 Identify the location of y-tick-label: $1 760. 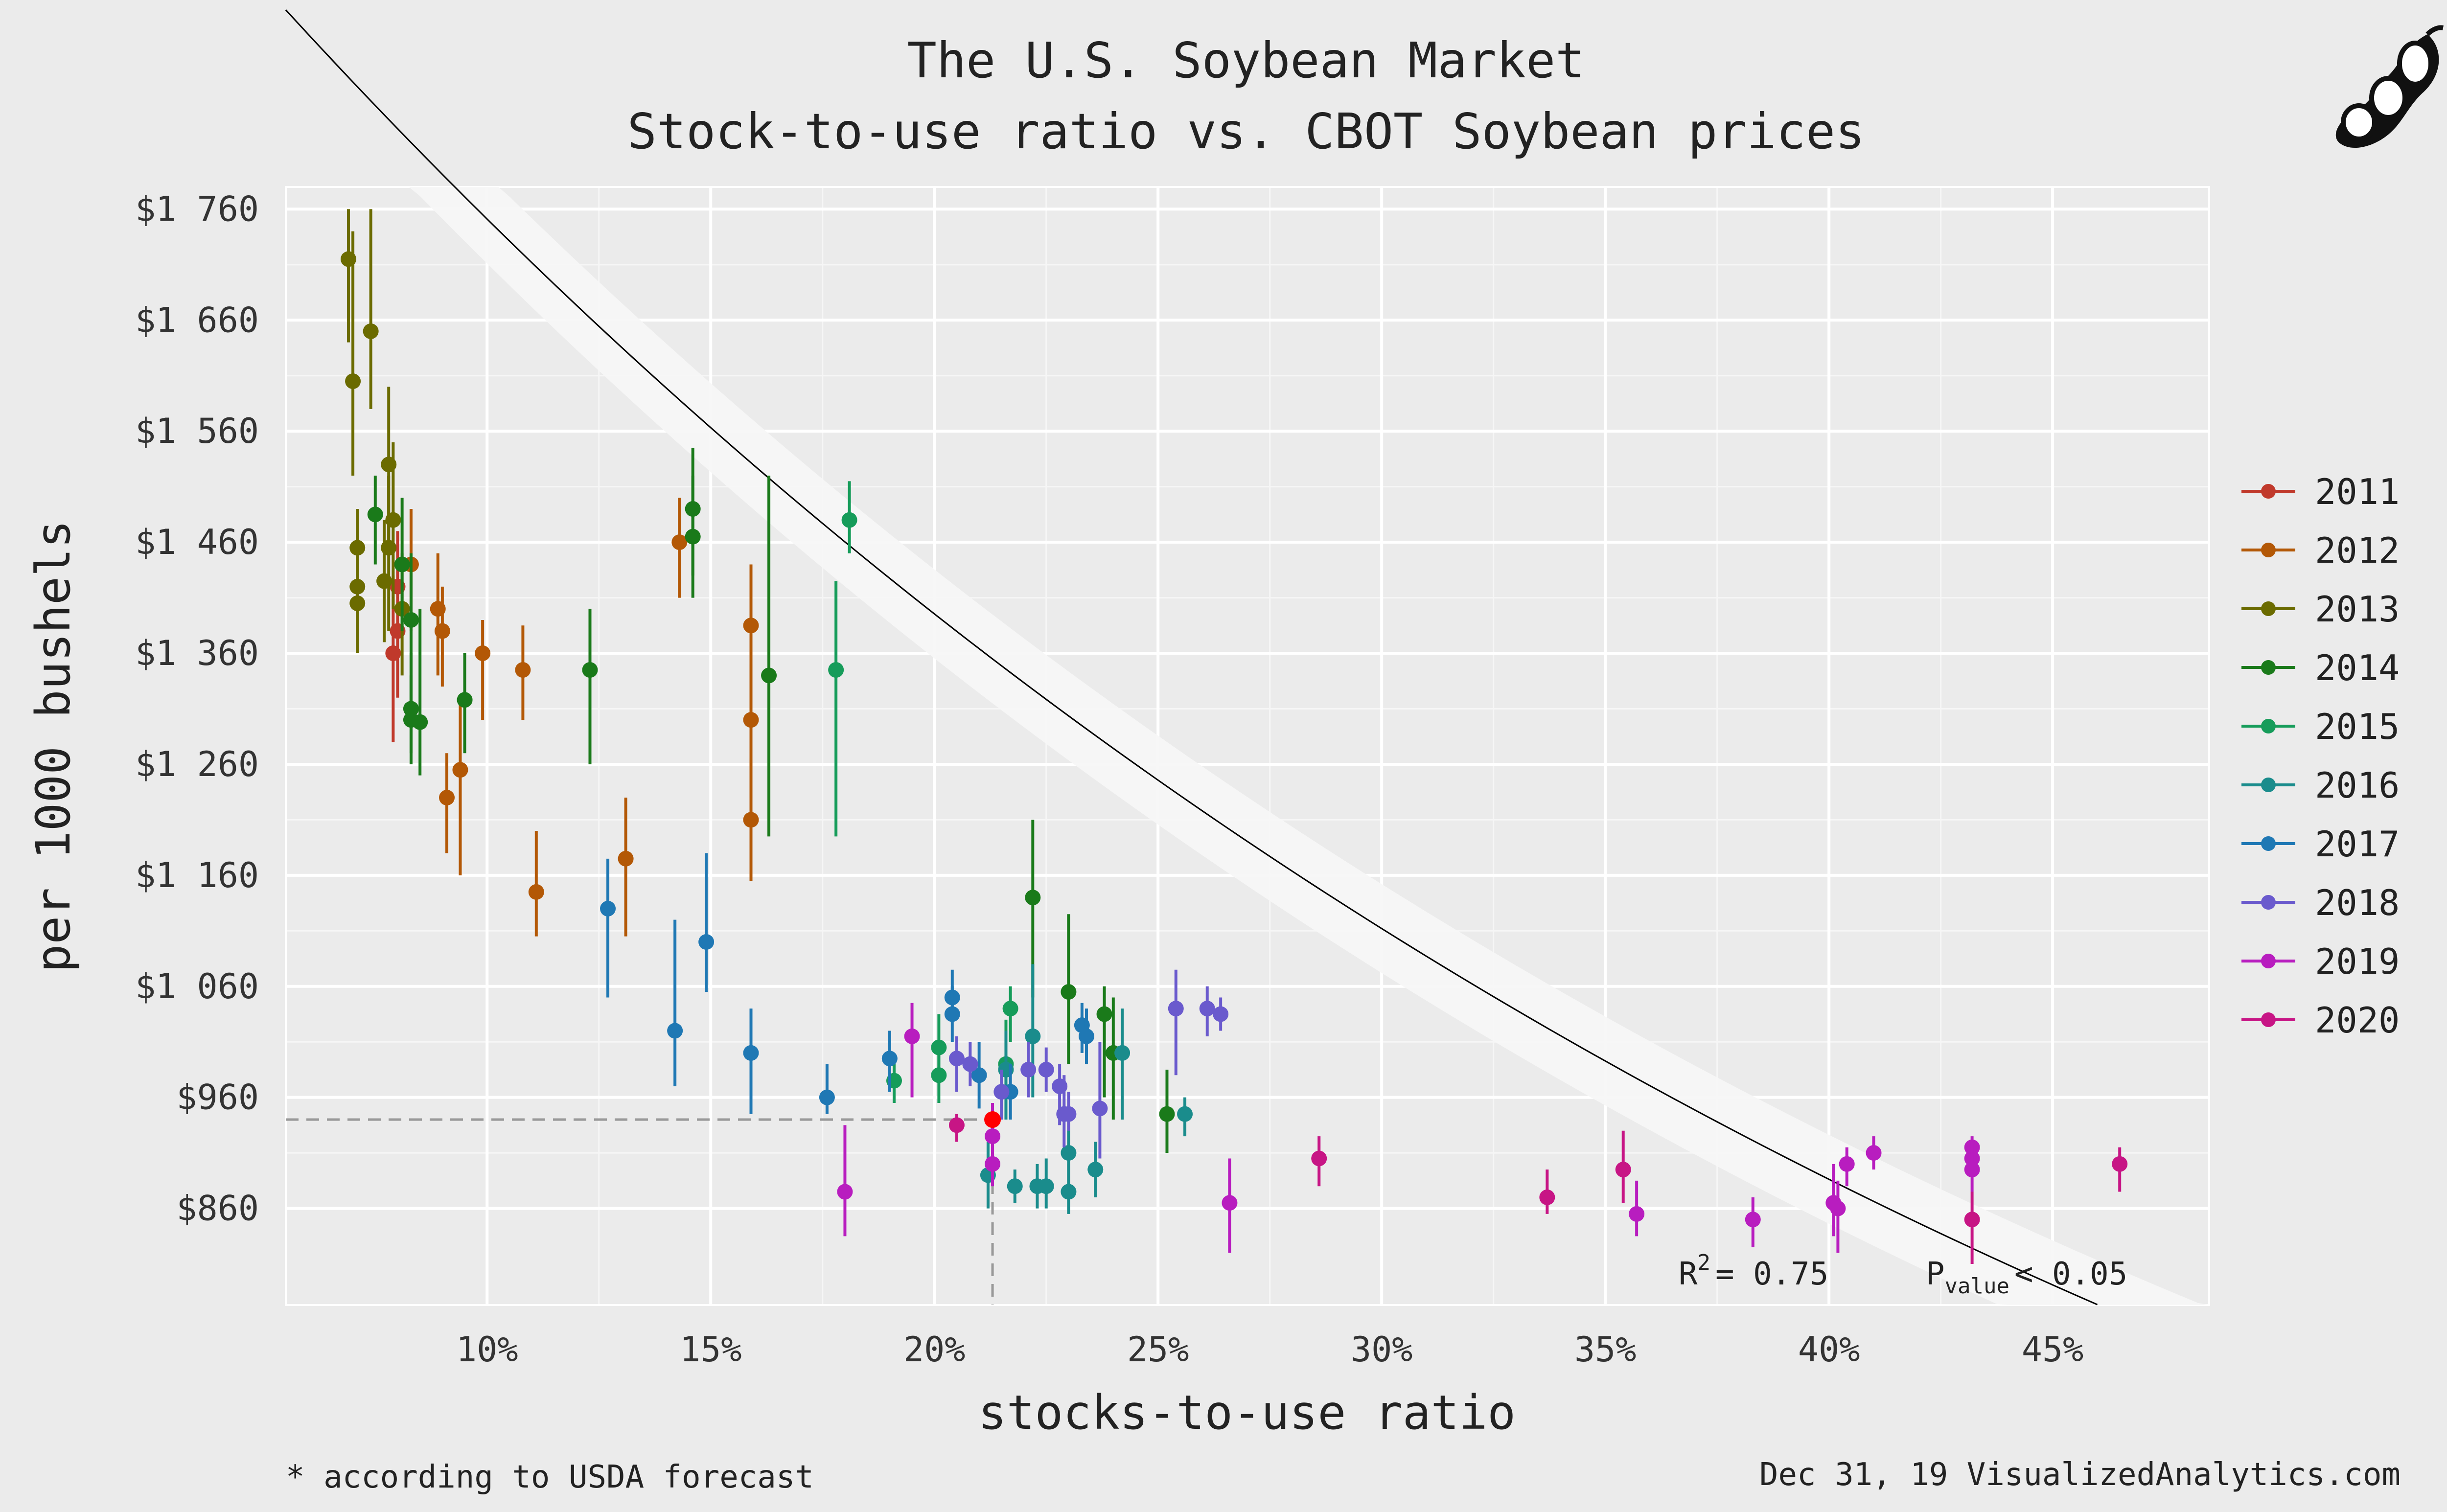
(197, 209).